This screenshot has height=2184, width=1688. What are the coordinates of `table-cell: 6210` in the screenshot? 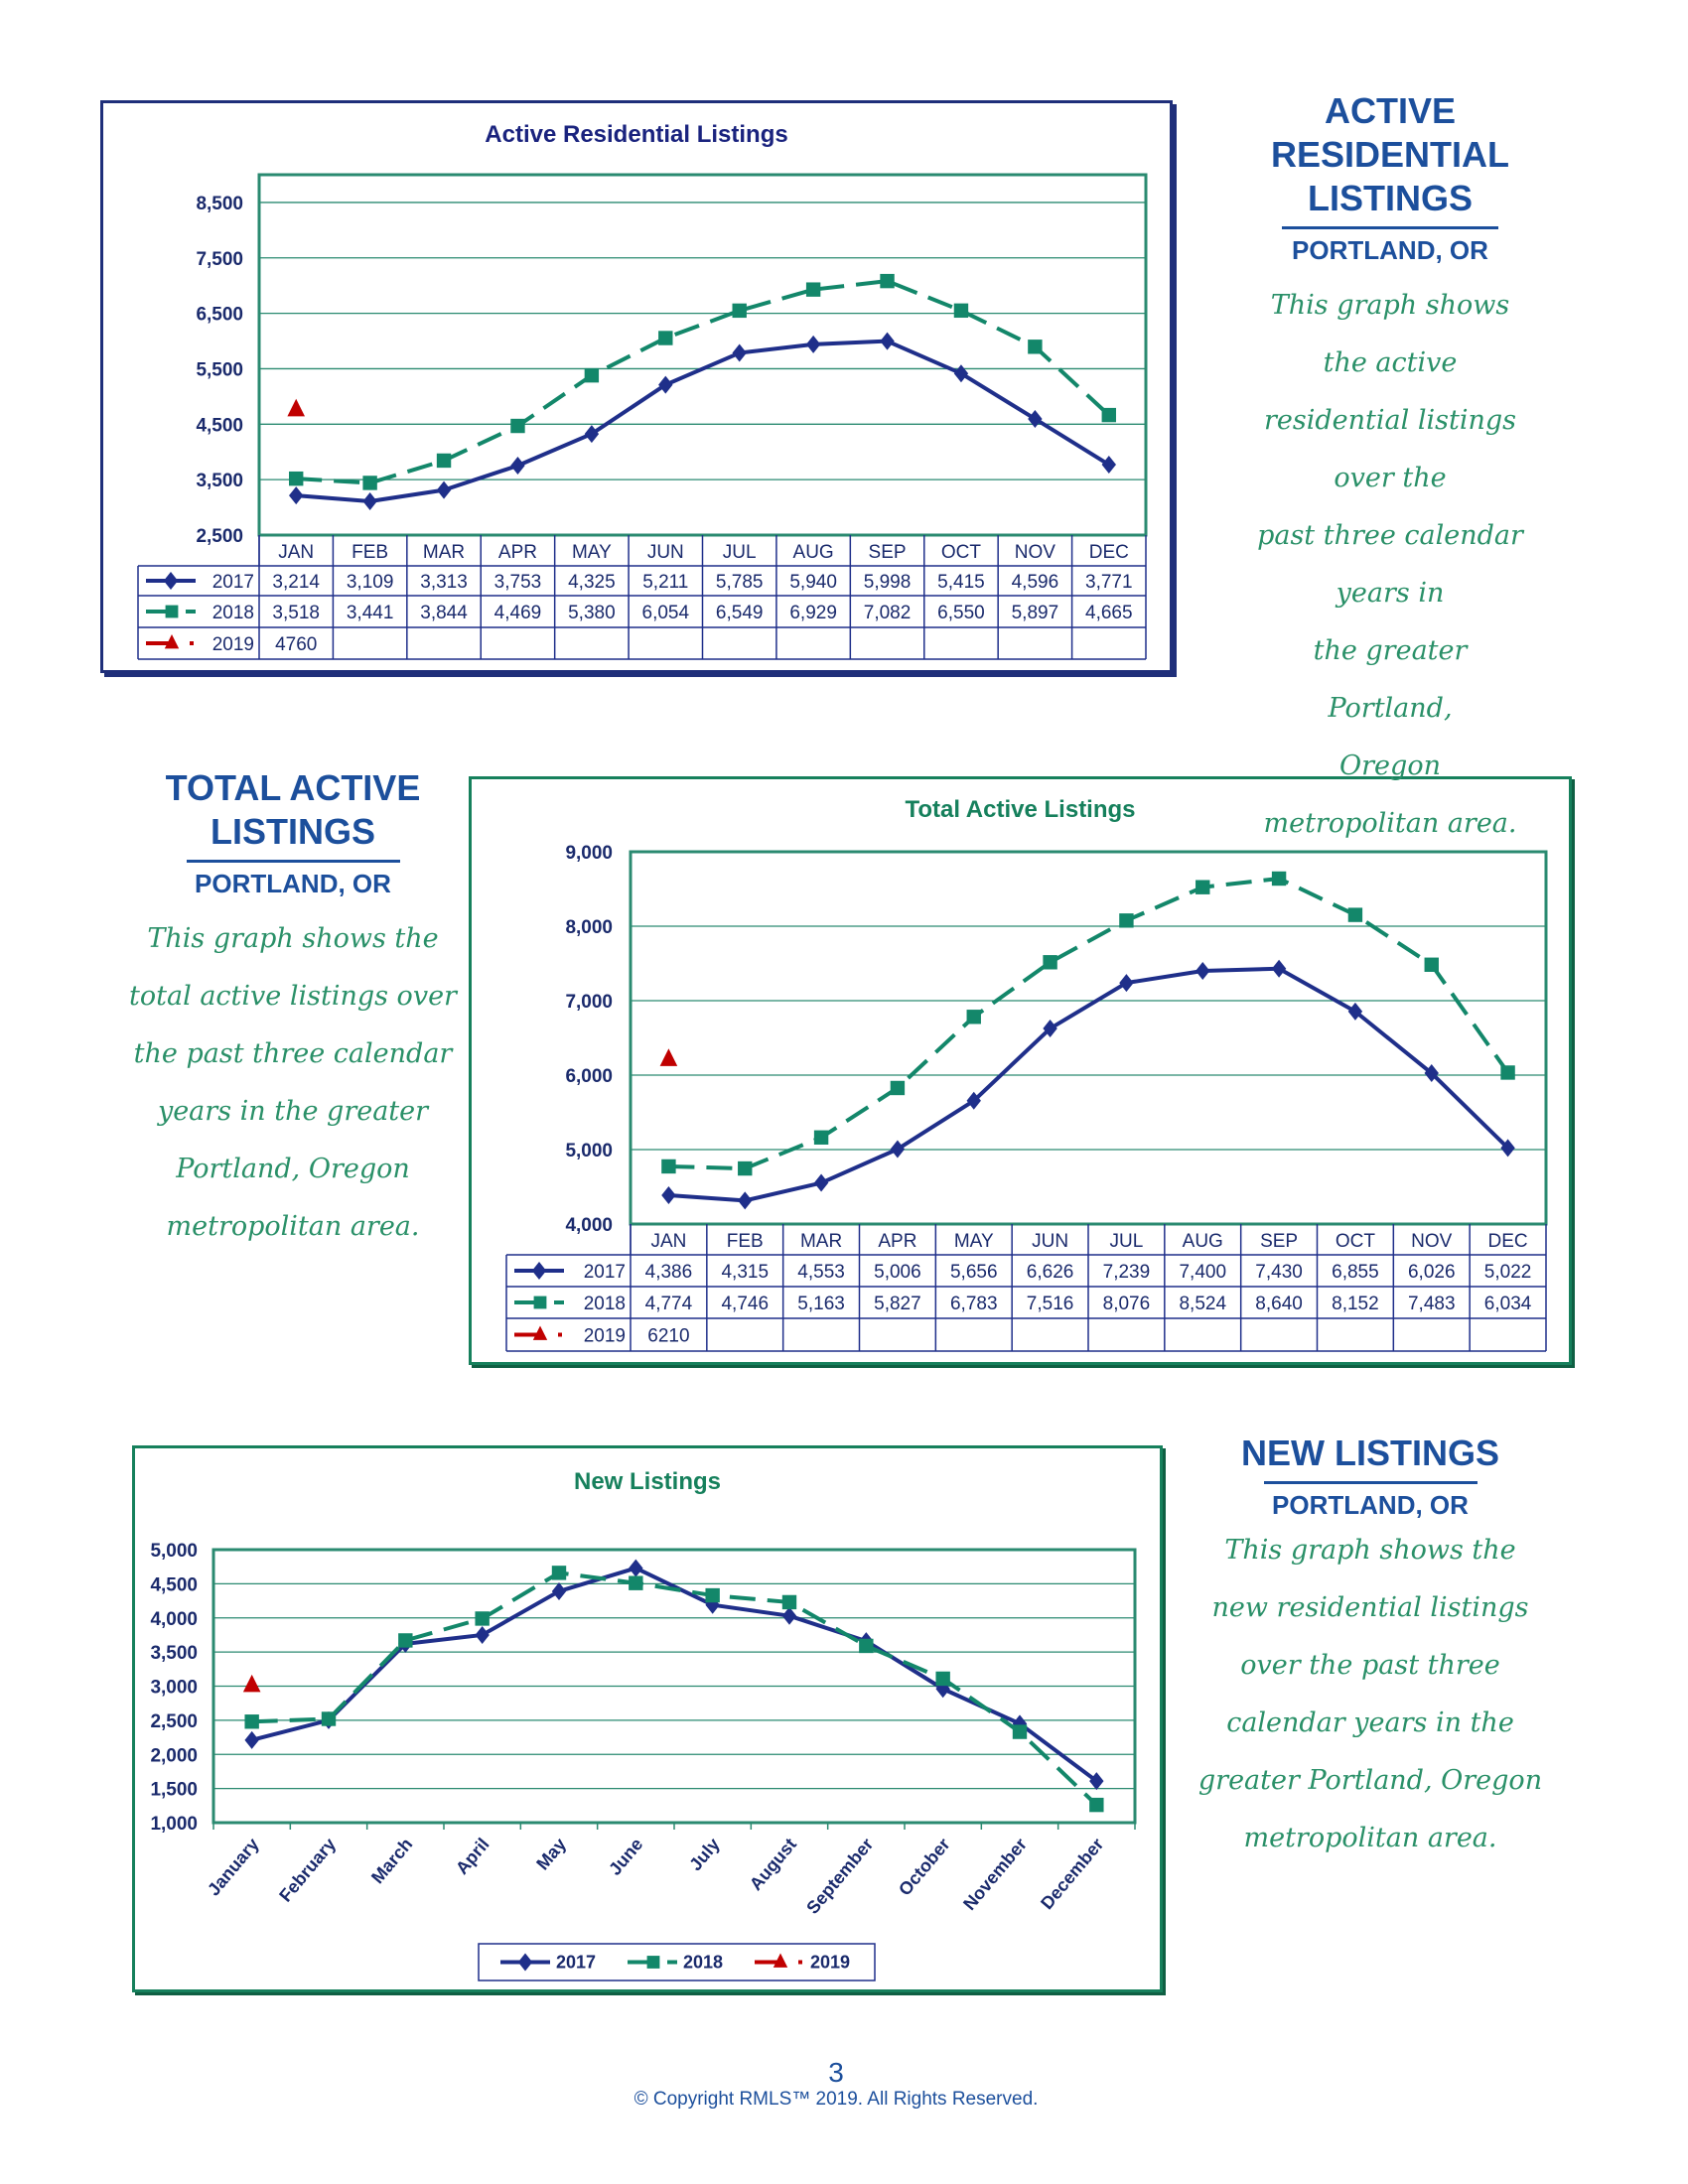 It's located at (668, 1336).